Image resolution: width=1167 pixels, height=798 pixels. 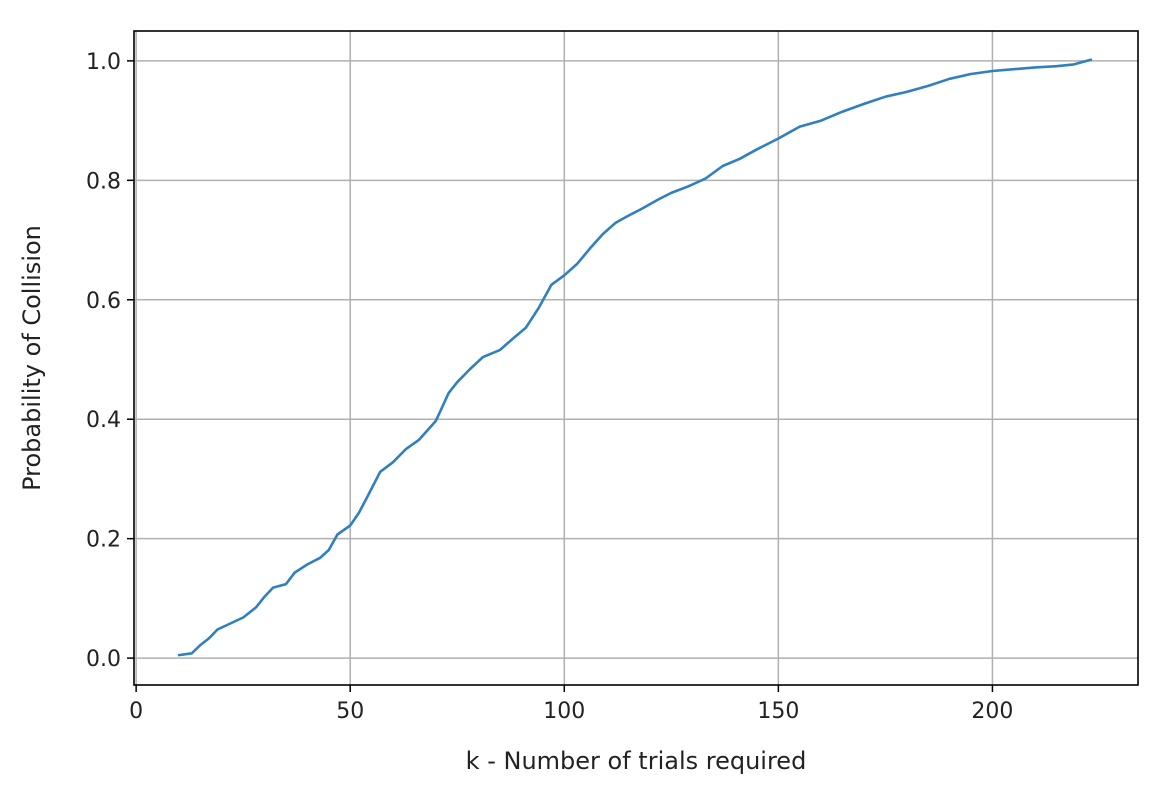 What do you see at coordinates (110, 361) in the screenshot?
I see `y-axis-ticks: 0.0 0.2 0.4 0.6 0.8 1.0` at bounding box center [110, 361].